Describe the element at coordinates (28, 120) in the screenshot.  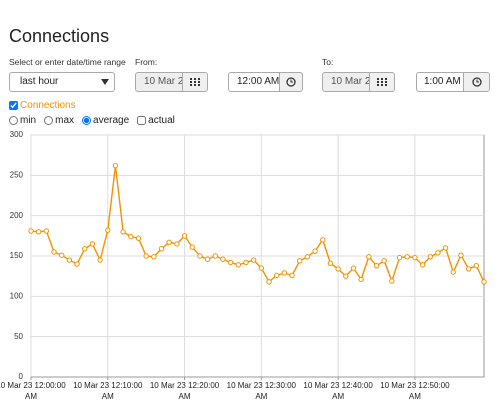
I see `option-label: min` at that location.